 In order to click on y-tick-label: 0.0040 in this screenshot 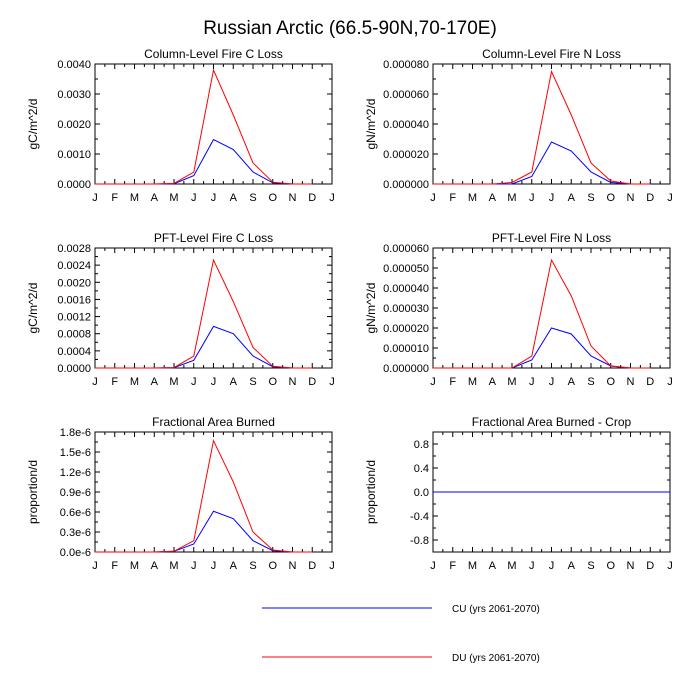, I will do `click(74, 65)`.